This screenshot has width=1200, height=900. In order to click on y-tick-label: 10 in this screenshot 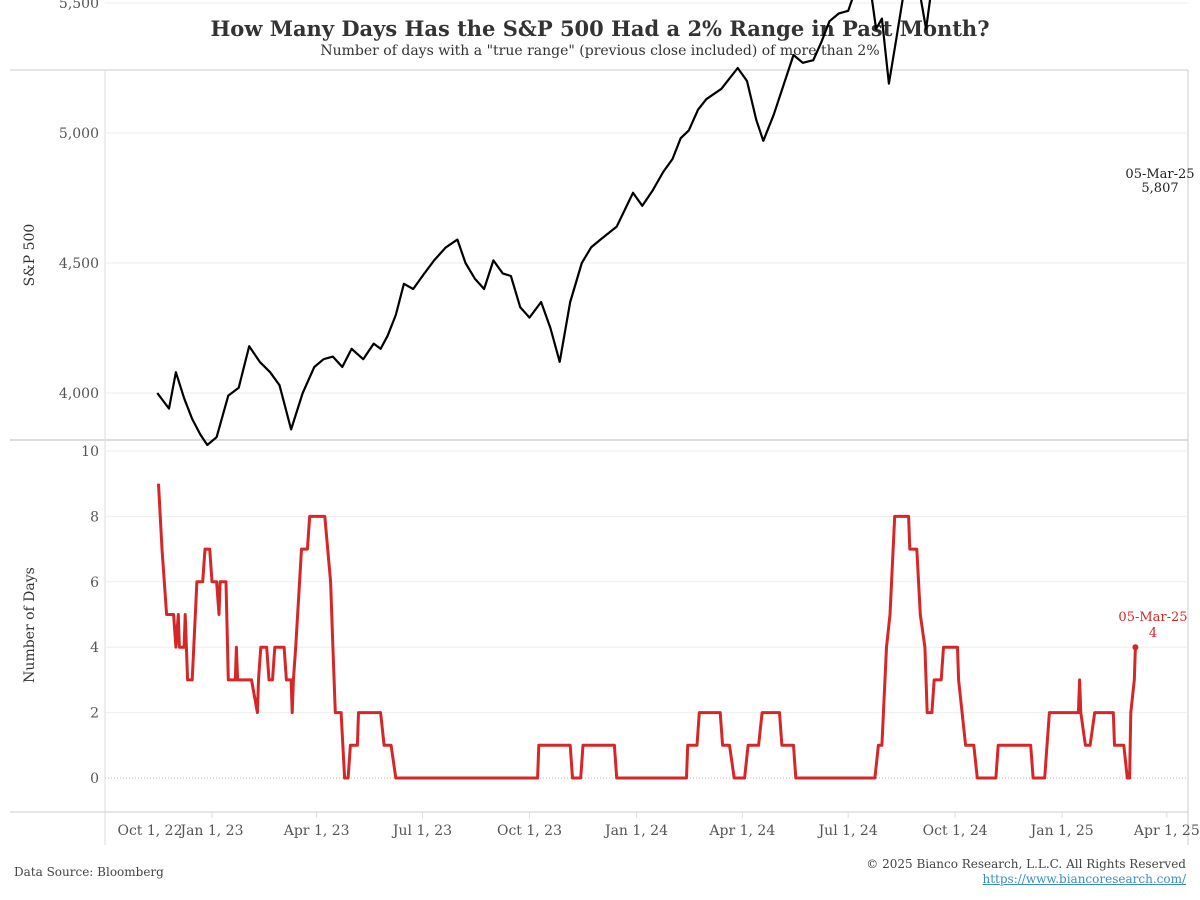, I will do `click(90, 452)`.